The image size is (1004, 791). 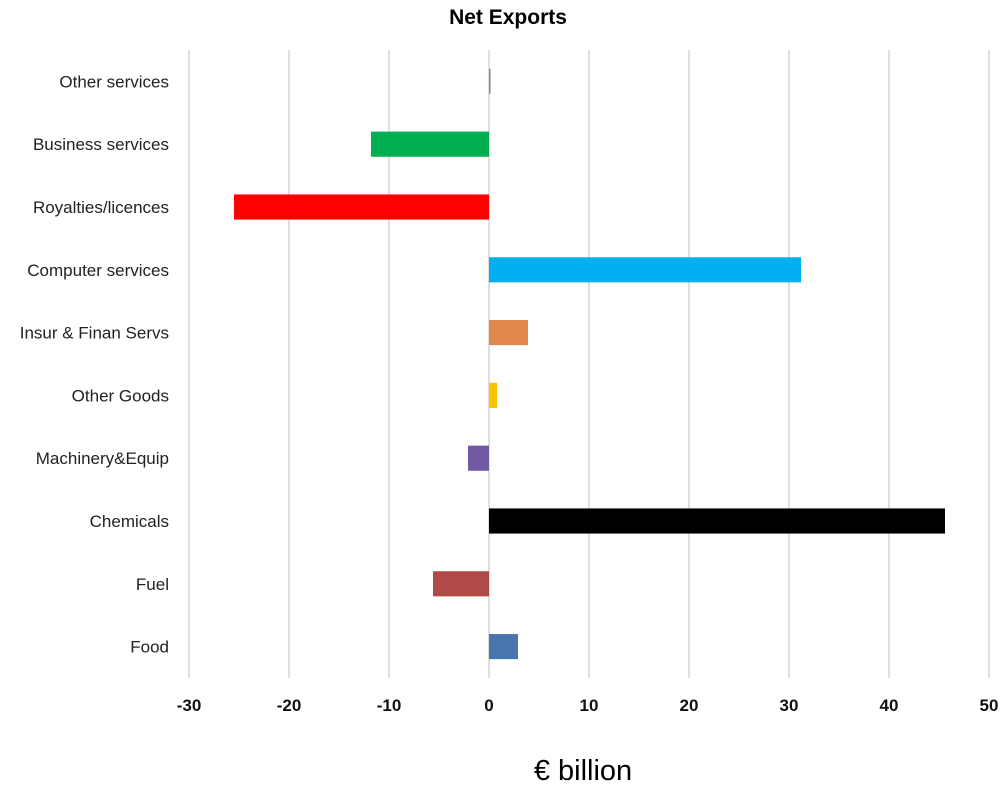 I want to click on x-tick-label: 10, so click(x=589, y=705).